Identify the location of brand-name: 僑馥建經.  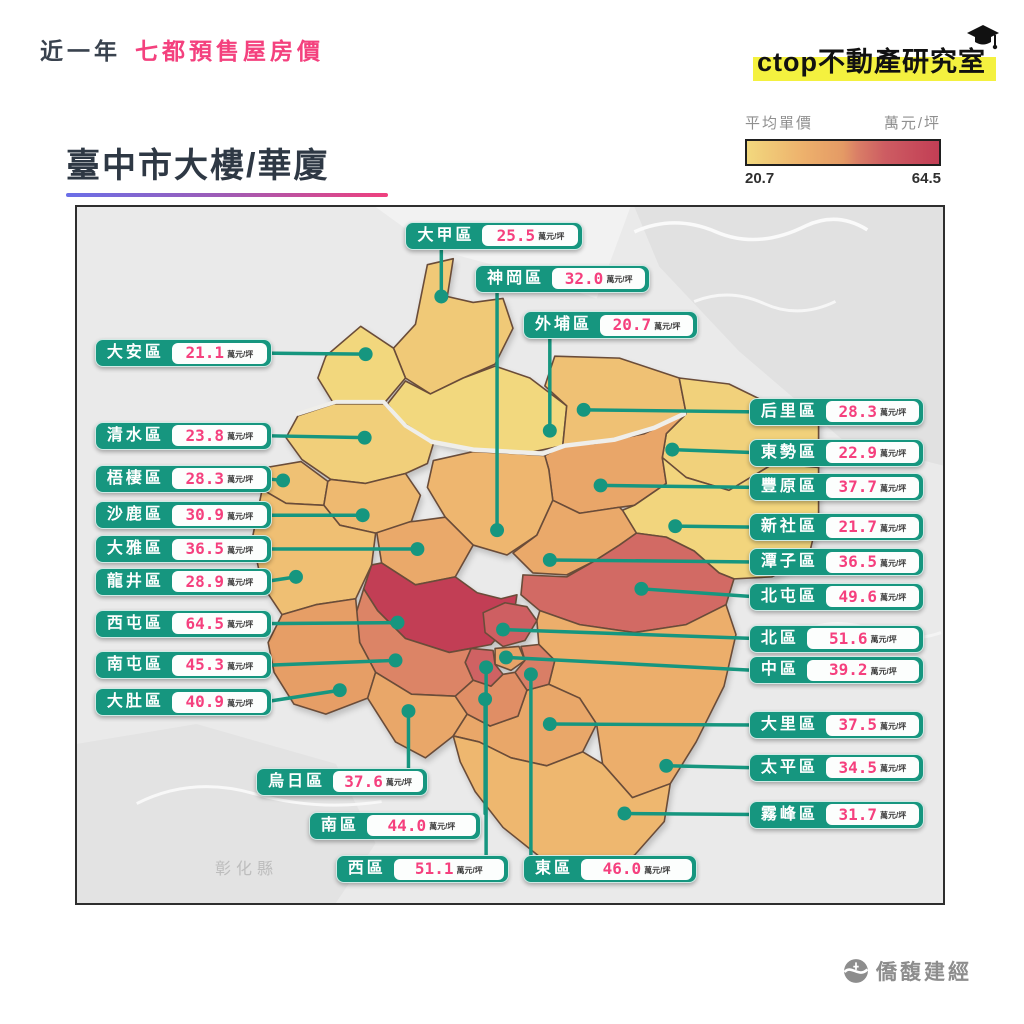
(924, 972).